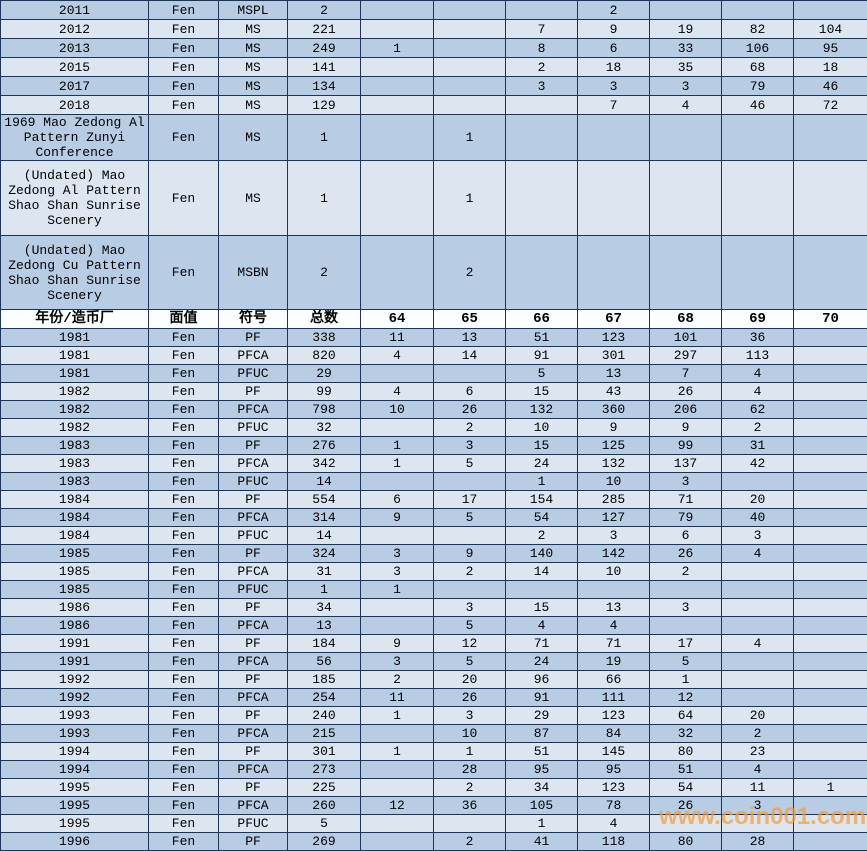 The height and width of the screenshot is (851, 867). What do you see at coordinates (830, 86) in the screenshot?
I see `grade-70-cell: 46` at bounding box center [830, 86].